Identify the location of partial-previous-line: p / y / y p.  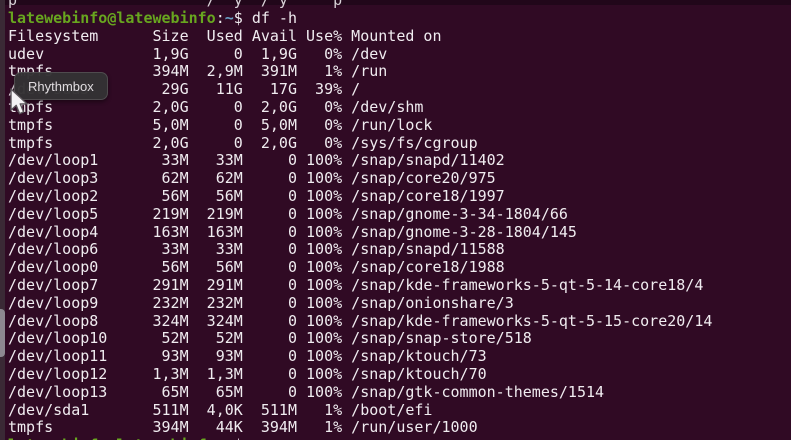
(175, 5).